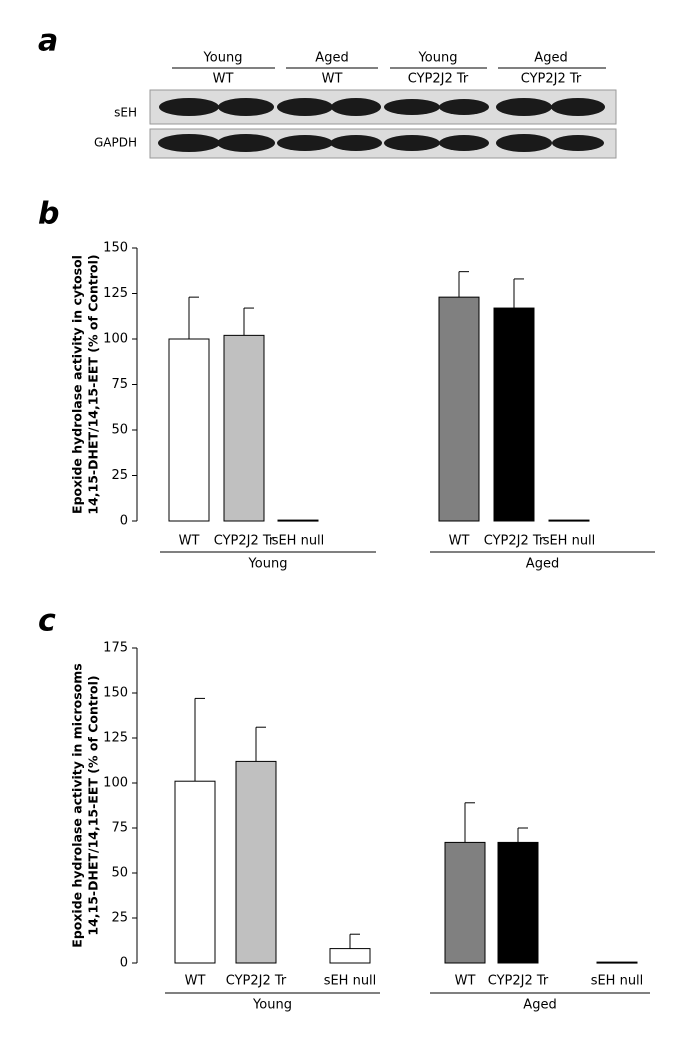 This screenshot has width=676, height=1050. Describe the element at coordinates (115, 143) in the screenshot. I see `blot-row-label: GAPDH` at that location.